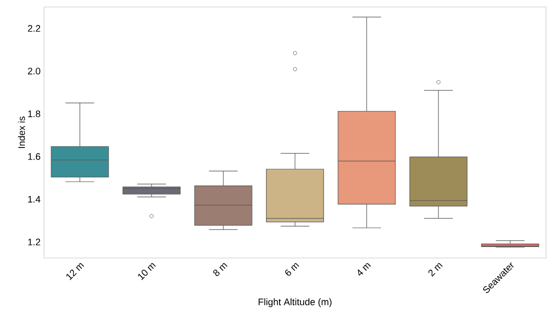  Describe the element at coordinates (364, 269) in the screenshot. I see `x-tick-label: 4 m` at that location.